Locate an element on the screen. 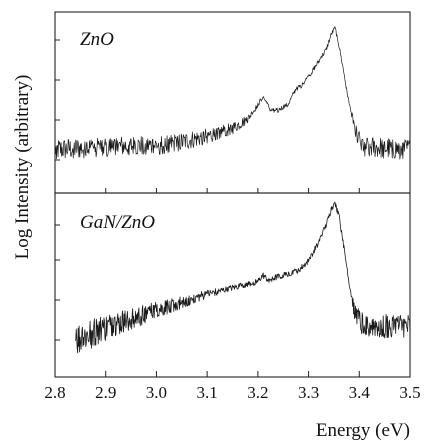 Image resolution: width=424 pixels, height=441 pixels. x-tick-label: 3.0 is located at coordinates (156, 392).